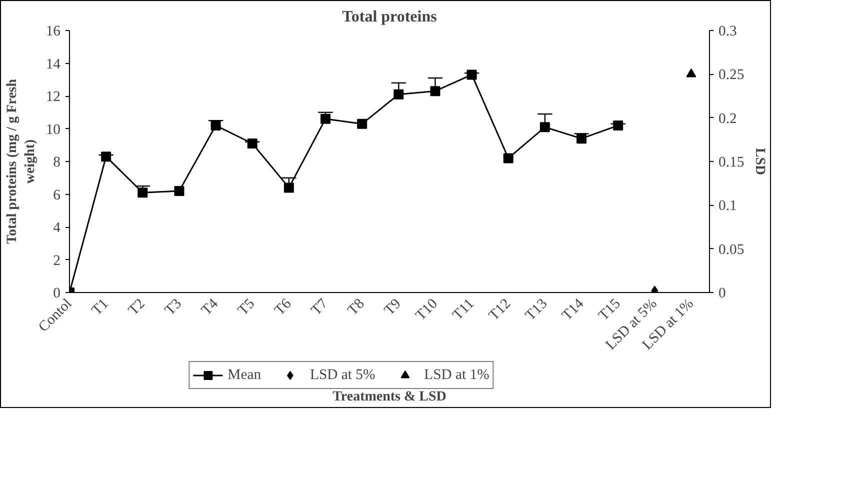 This screenshot has width=857, height=493. I want to click on y-tick-label: 4, so click(57, 228).